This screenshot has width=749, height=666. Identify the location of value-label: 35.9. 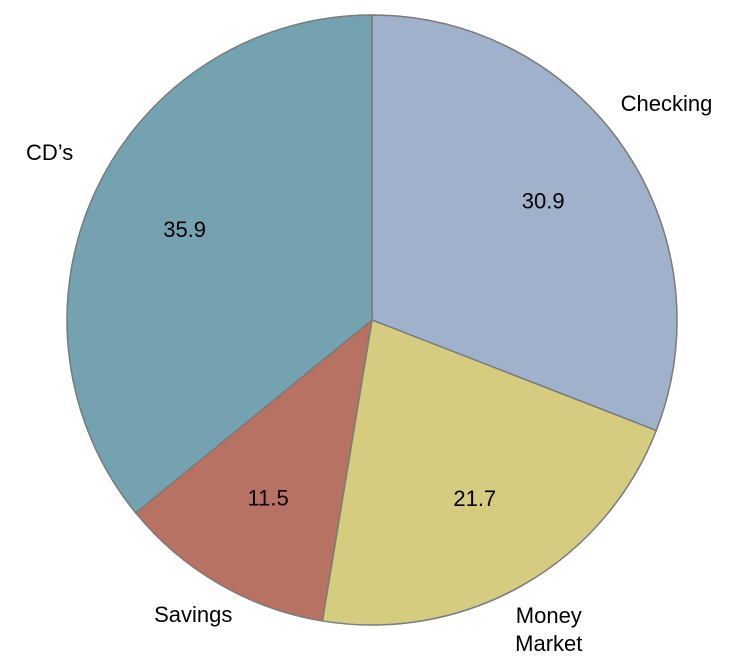
(184, 229).